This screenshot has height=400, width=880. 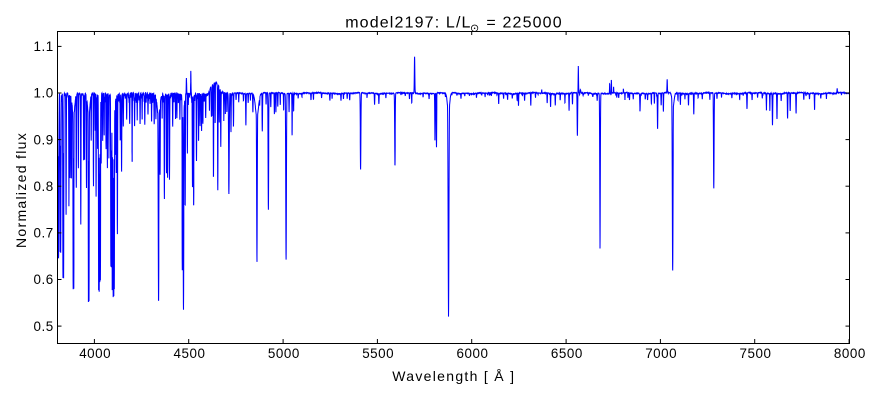 I want to click on svg-text: 8000, so click(x=850, y=353).